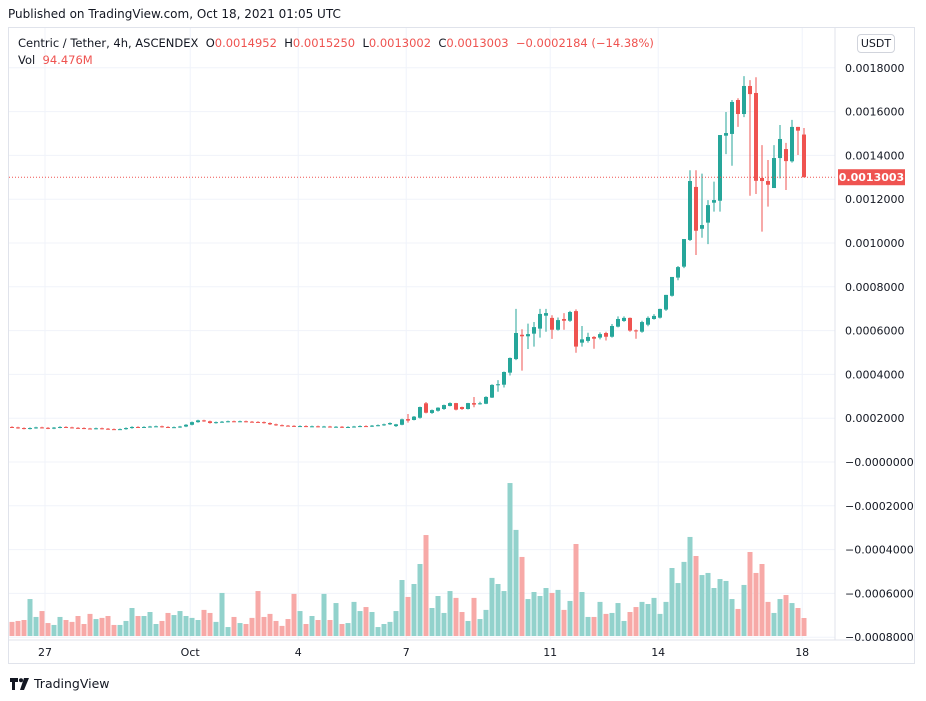 This screenshot has height=701, width=926. I want to click on open-label: O, so click(210, 43).